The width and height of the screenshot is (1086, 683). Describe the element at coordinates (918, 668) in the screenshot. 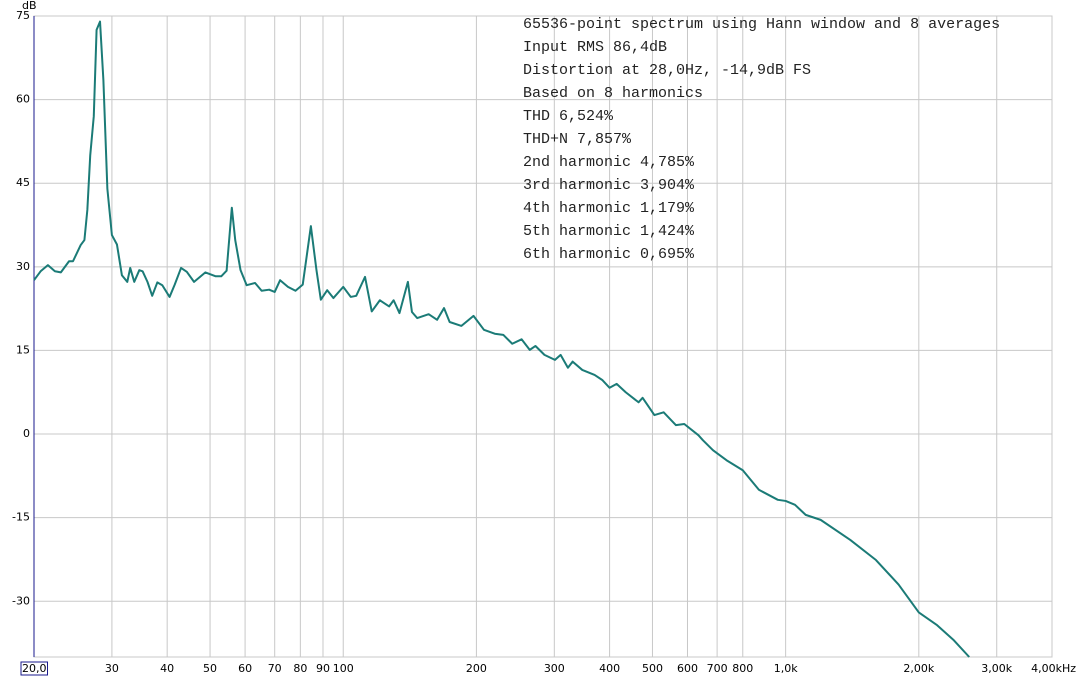

I see `x-tick-label: 2,00k` at that location.